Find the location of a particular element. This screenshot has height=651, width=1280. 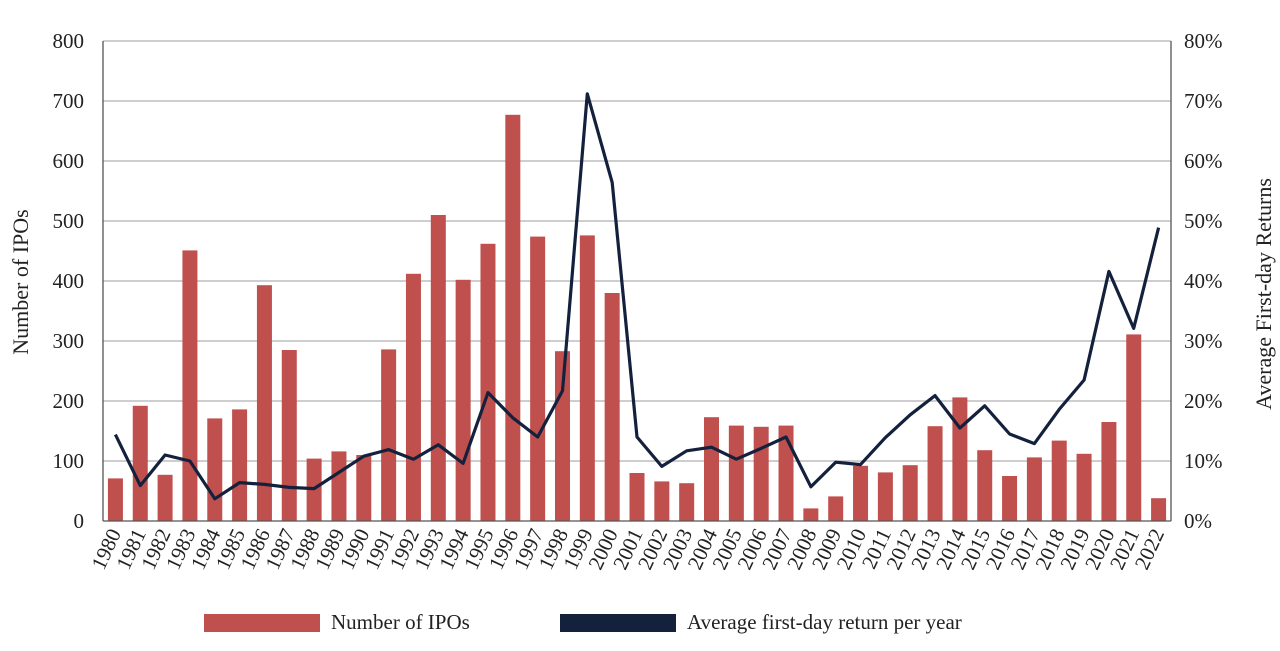

legend-swatch-line is located at coordinates (618, 623).